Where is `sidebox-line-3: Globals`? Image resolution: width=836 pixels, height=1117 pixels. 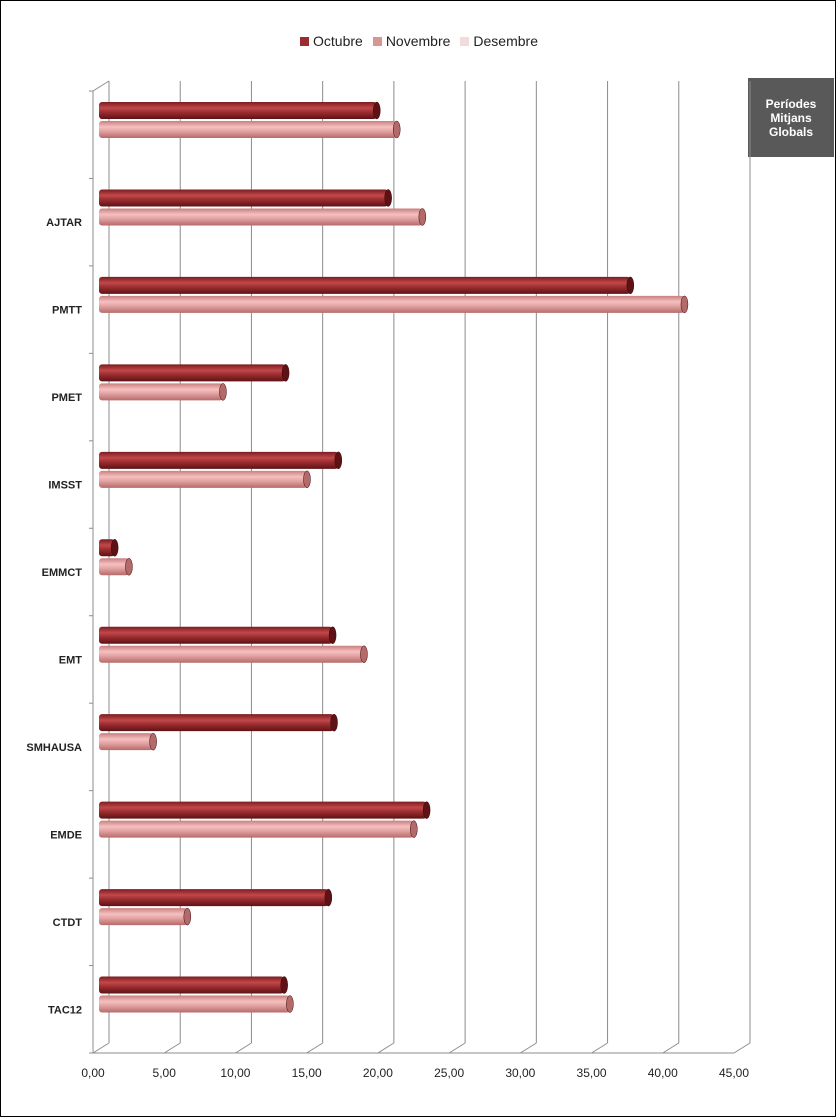 sidebox-line-3: Globals is located at coordinates (790, 131).